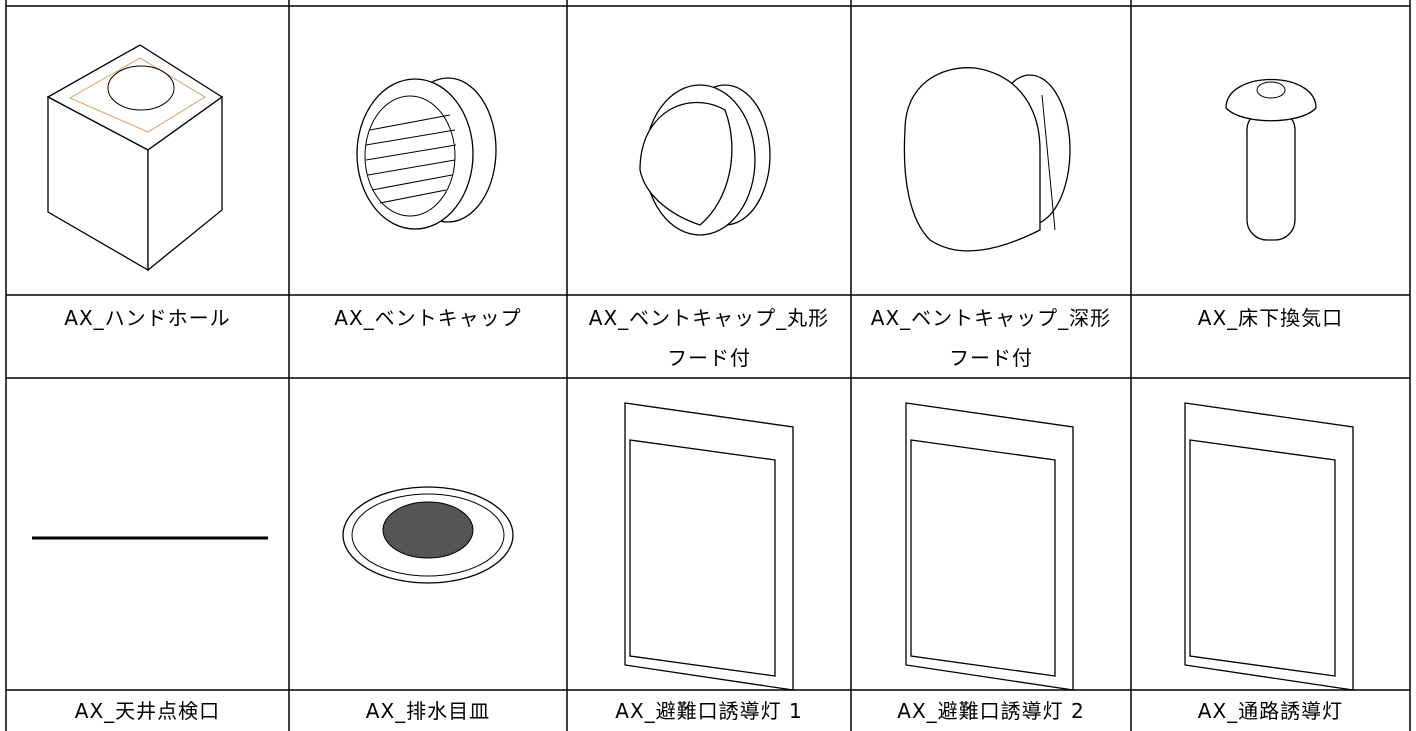  I want to click on cell-label: AX_避難口誘導灯 1, so click(709, 711).